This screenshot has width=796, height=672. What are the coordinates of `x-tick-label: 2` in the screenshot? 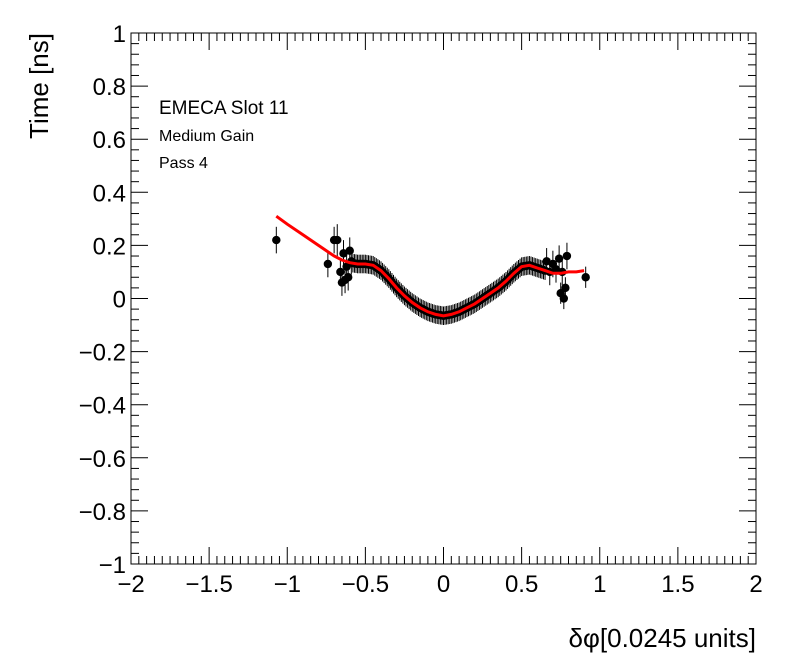 It's located at (755, 584).